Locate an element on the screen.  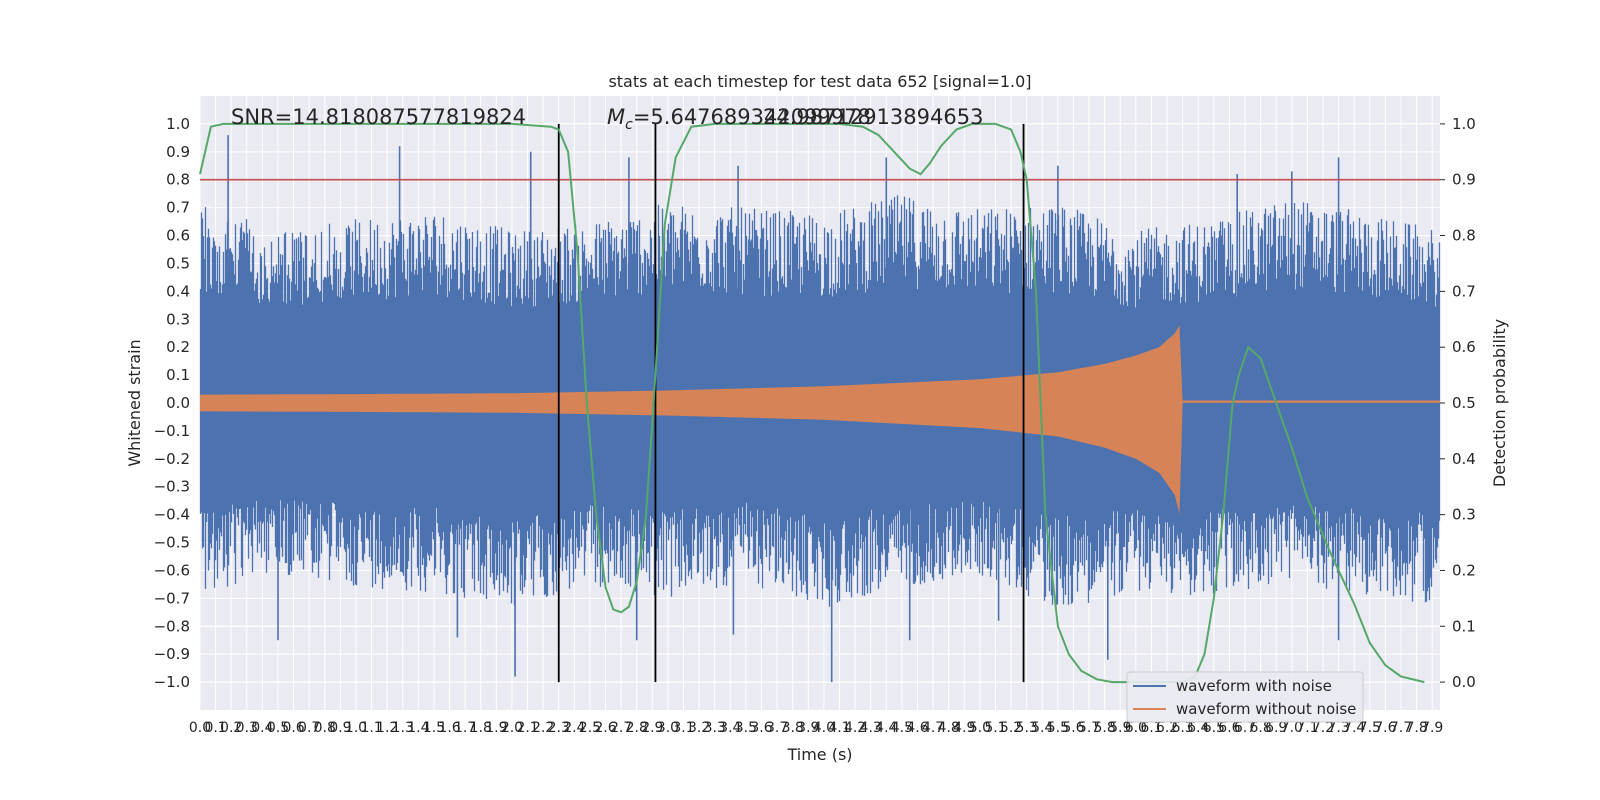
x-tick-label: 1.1 is located at coordinates (371, 728).